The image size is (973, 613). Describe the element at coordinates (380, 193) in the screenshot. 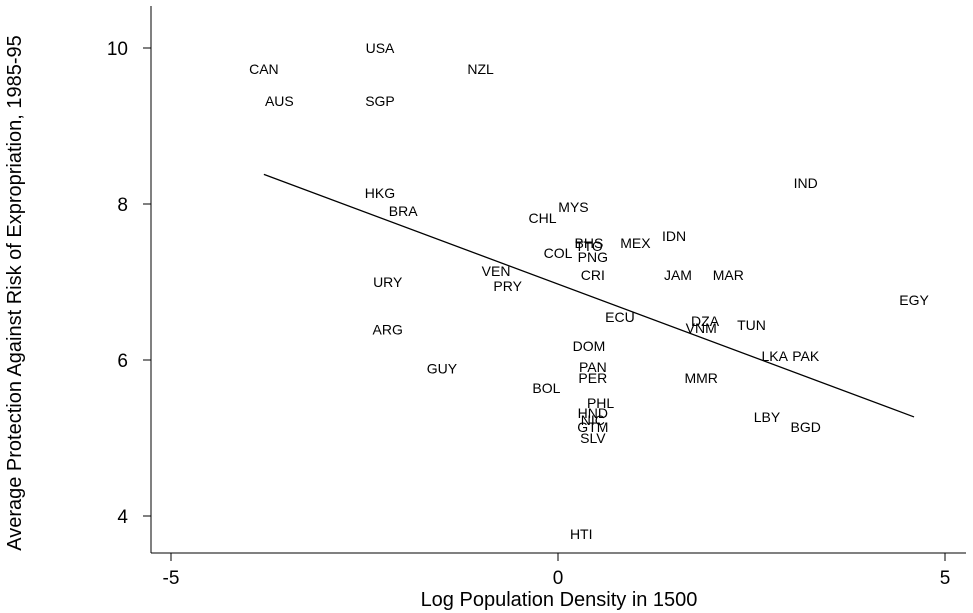

I see `point-label: HKG` at that location.